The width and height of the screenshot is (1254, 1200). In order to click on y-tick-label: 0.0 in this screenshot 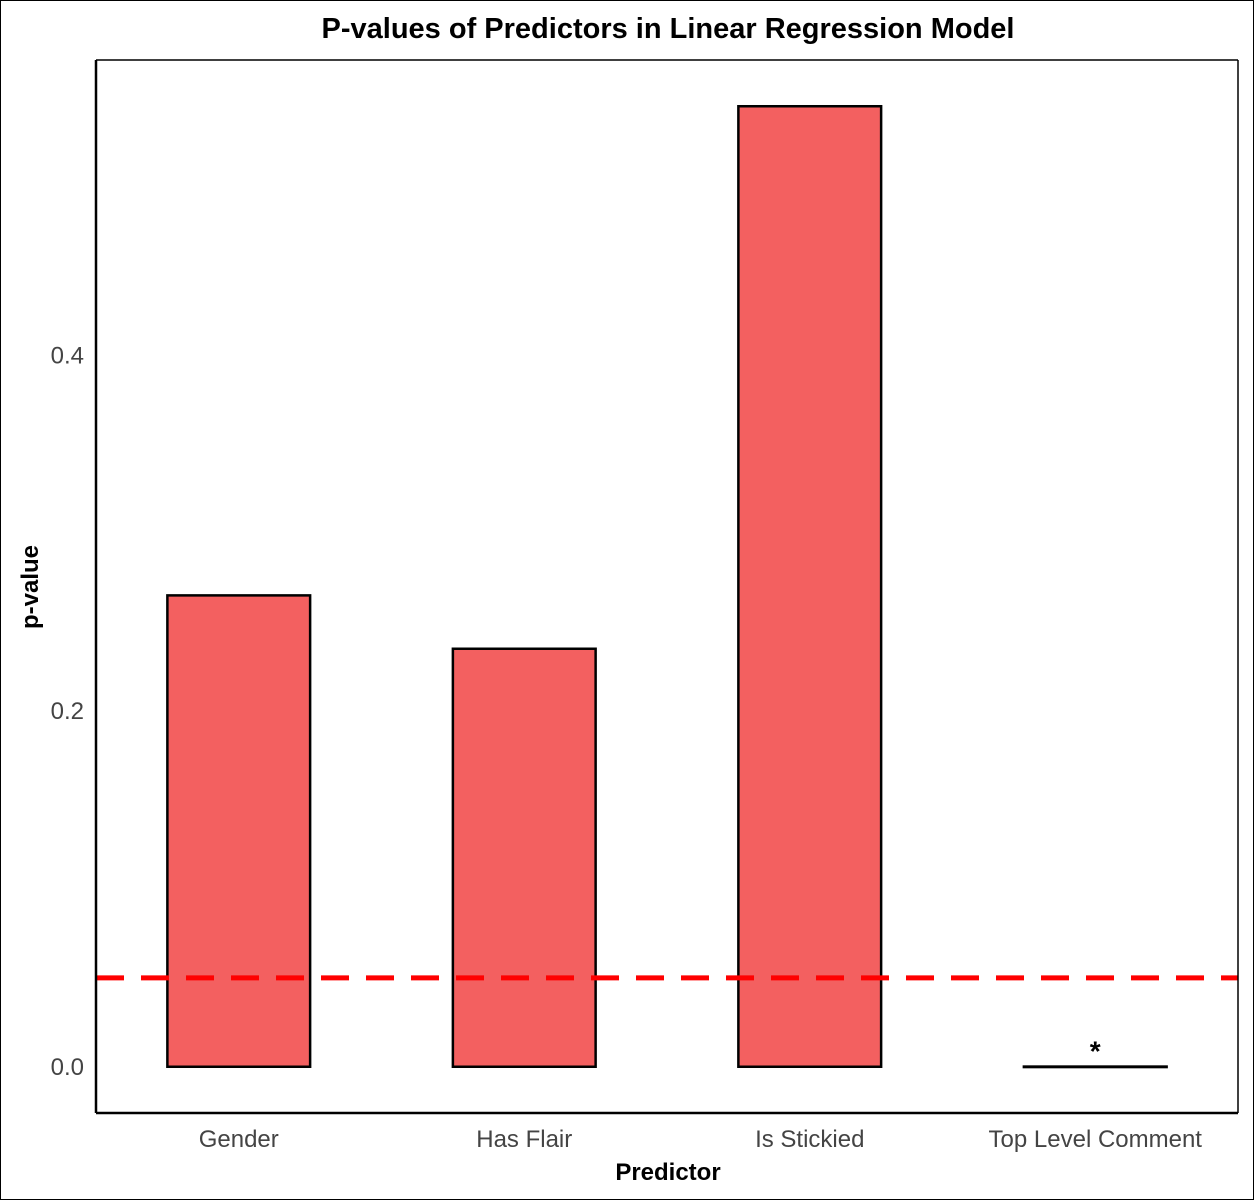, I will do `click(67, 1067)`.